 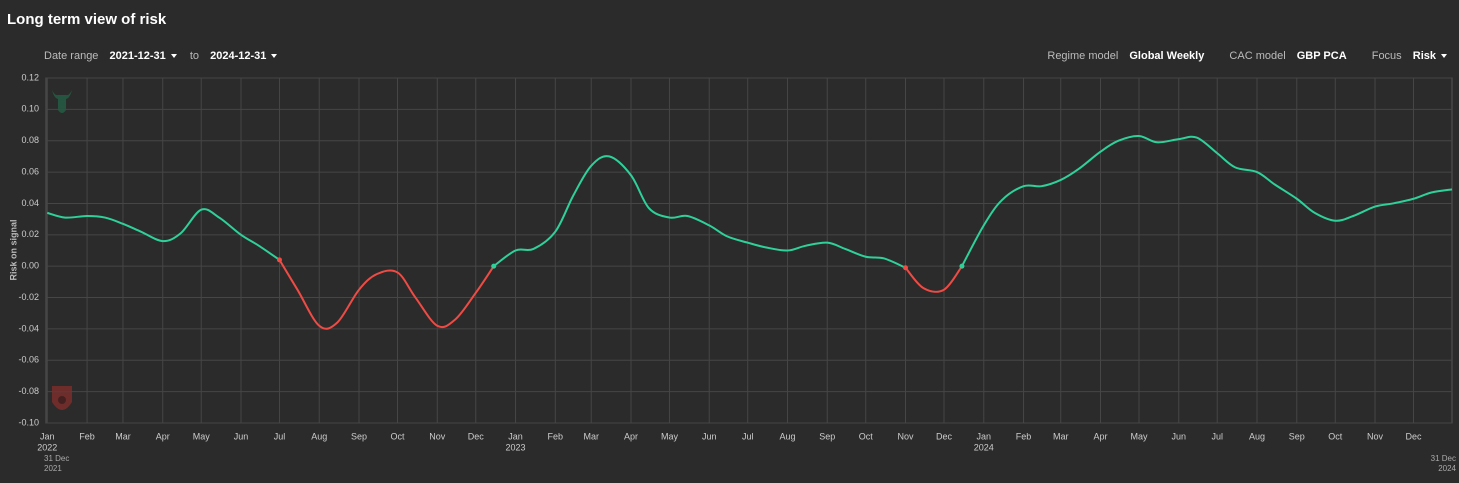 I want to click on x-year-label: 2022, so click(x=47, y=447).